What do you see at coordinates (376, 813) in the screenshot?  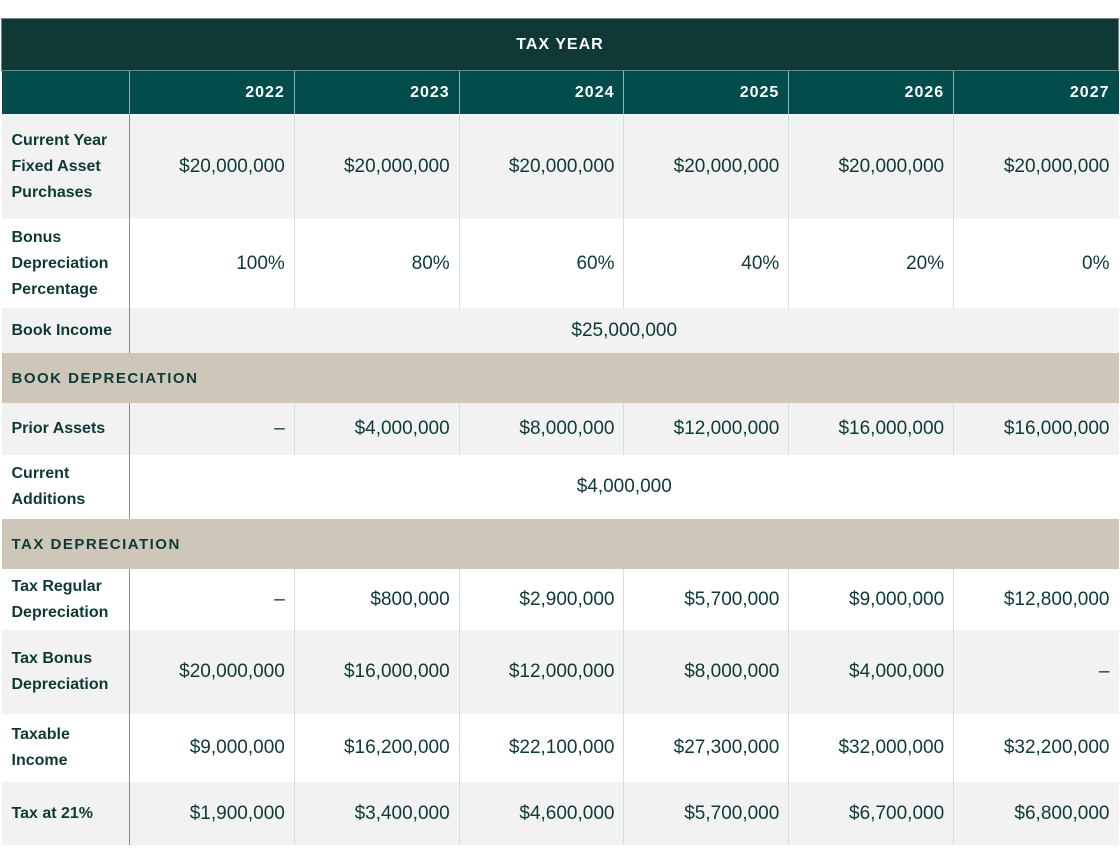 I see `cell-value: $3,400,000` at bounding box center [376, 813].